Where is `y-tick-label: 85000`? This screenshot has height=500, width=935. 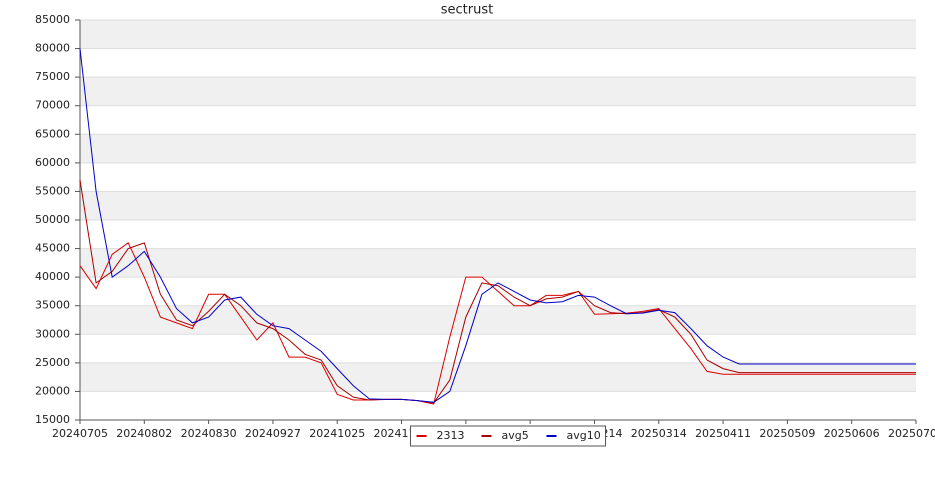 y-tick-label: 85000 is located at coordinates (52, 19).